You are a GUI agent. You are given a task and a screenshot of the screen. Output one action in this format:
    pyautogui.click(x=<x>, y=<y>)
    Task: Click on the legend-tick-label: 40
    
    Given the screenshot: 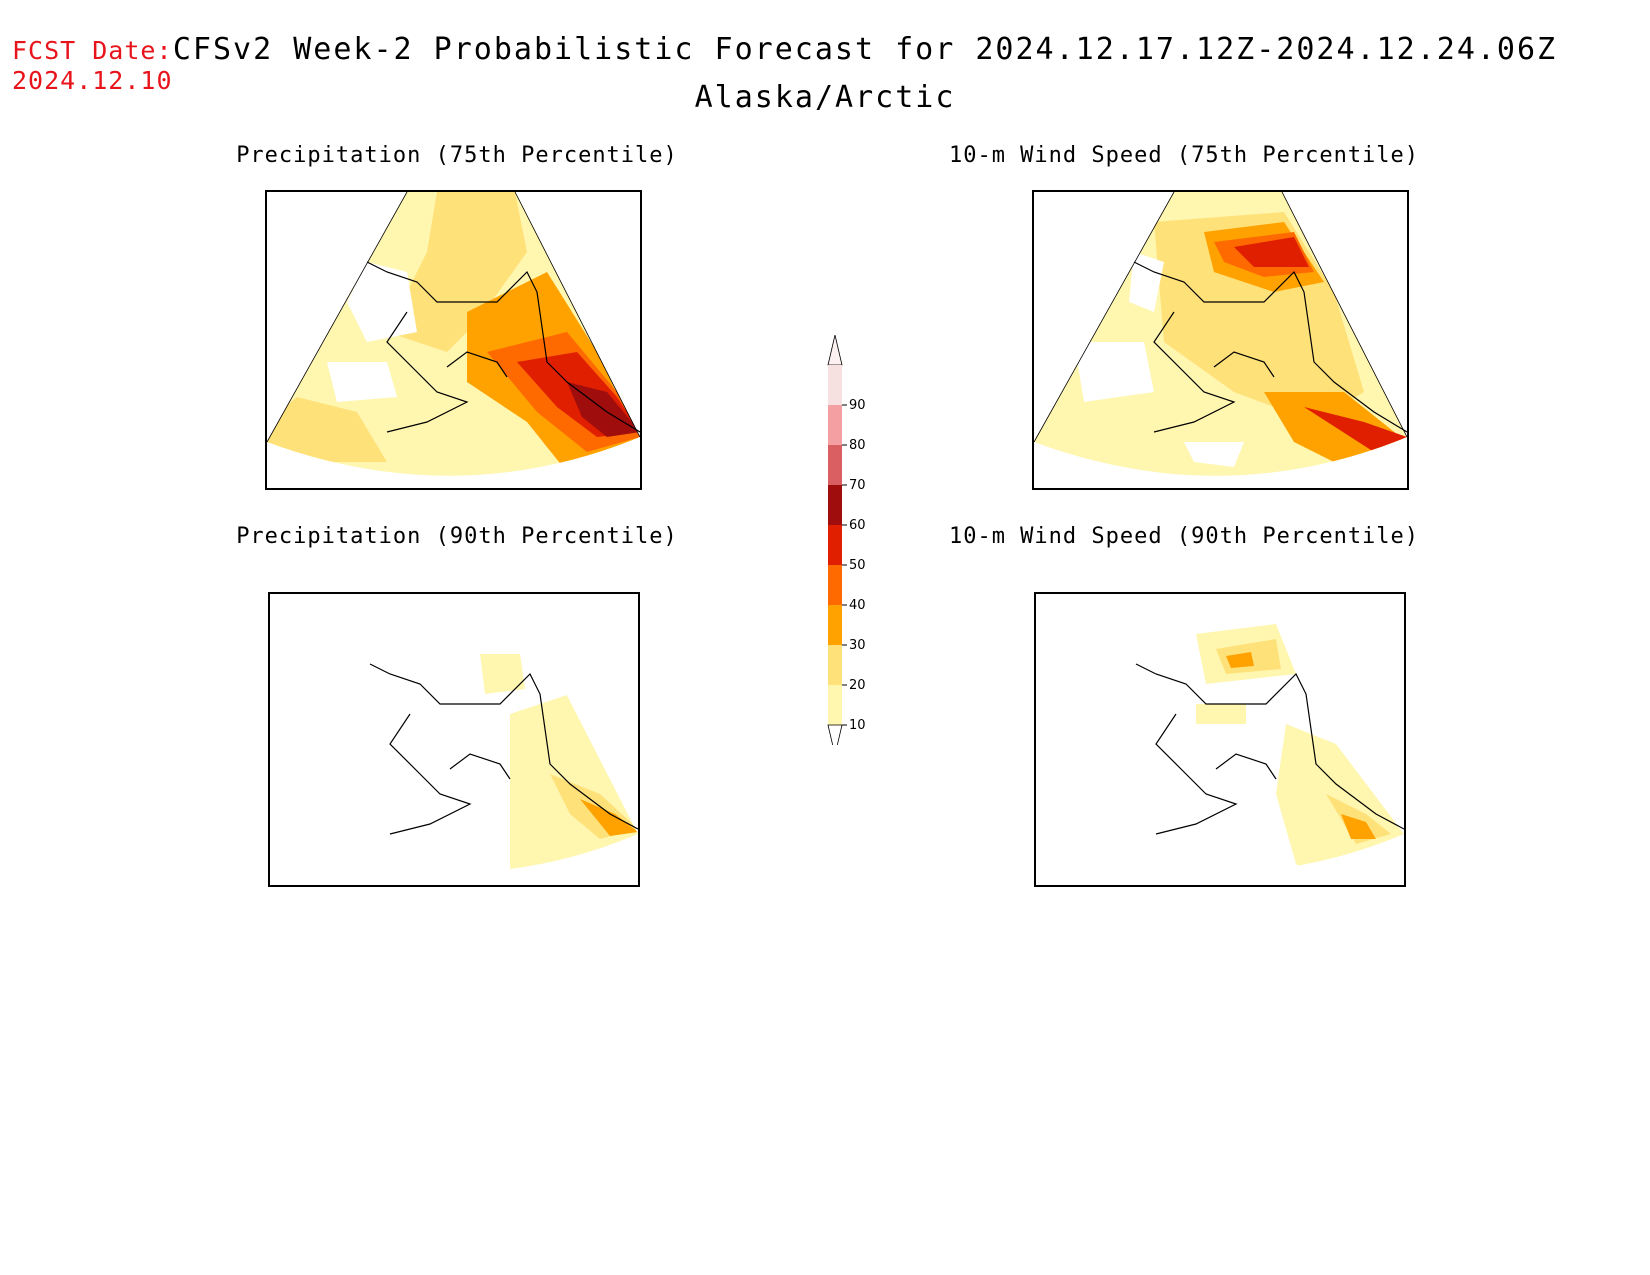 What is the action you would take?
    pyautogui.click(x=857, y=605)
    